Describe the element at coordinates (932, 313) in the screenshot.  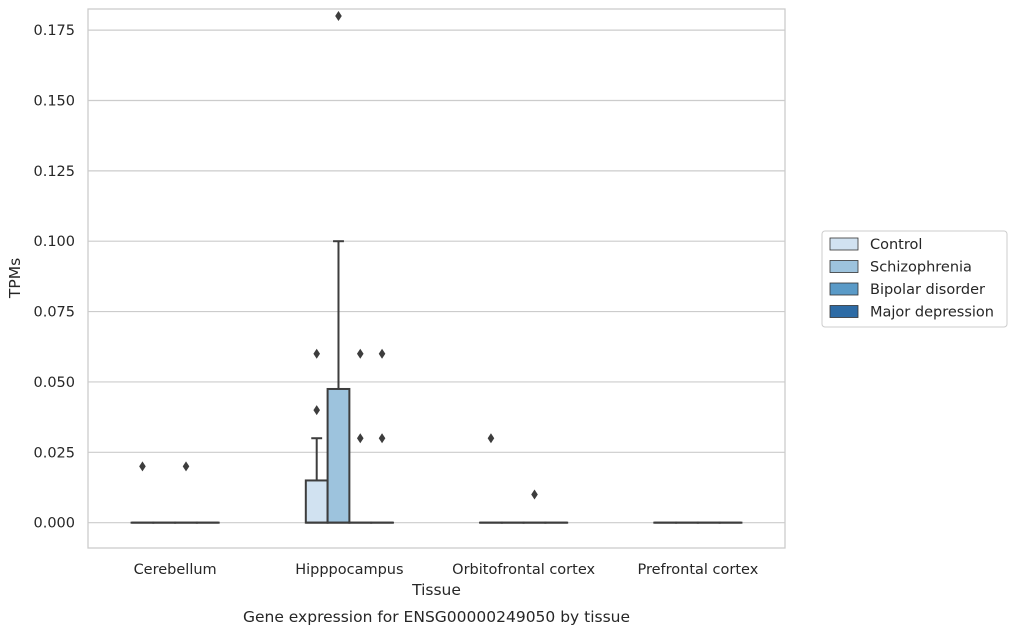
I see `legend-label: Major depression` at that location.